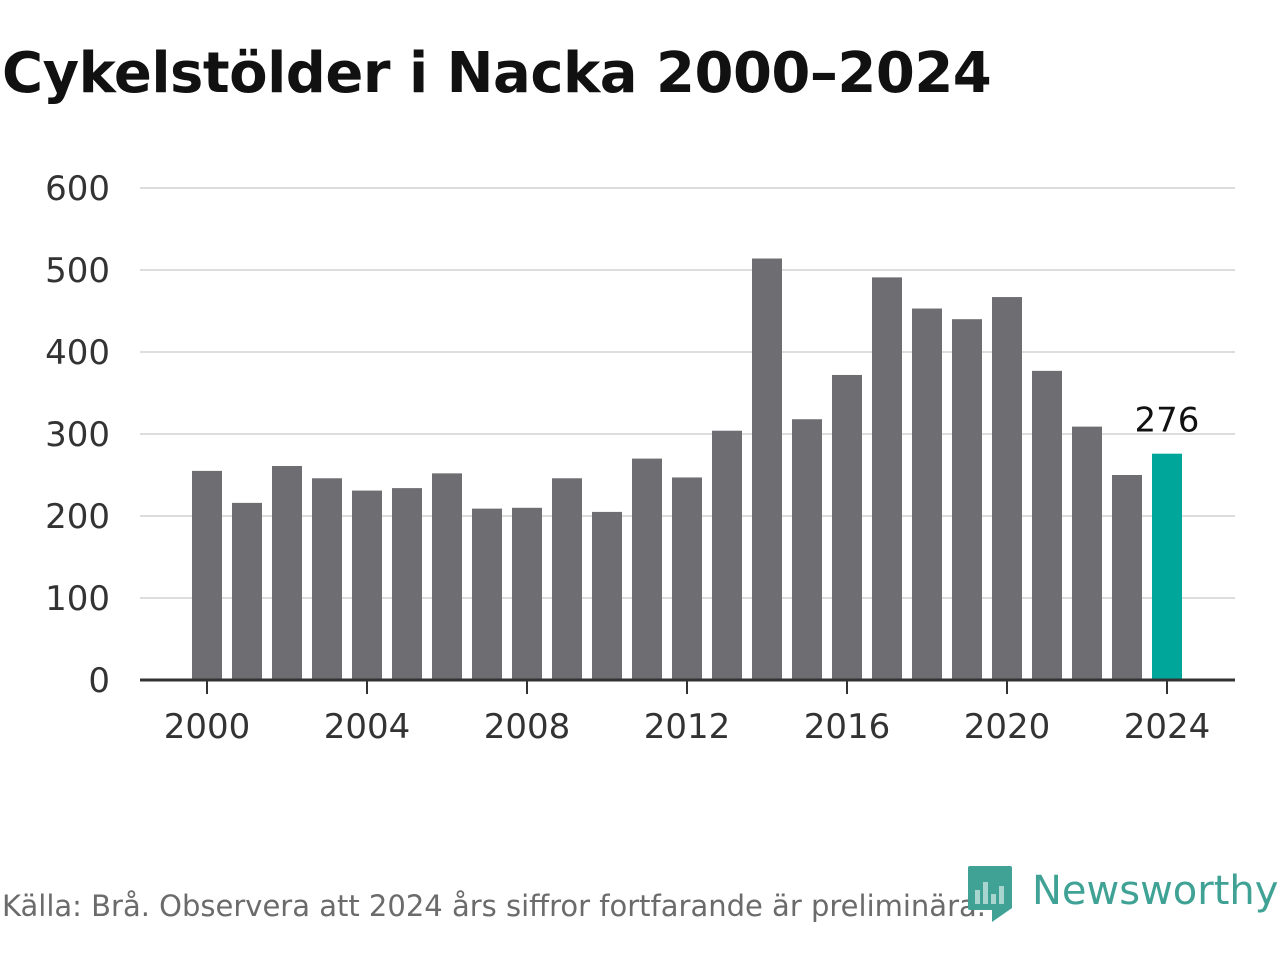  I want to click on x-tick-label: 2008, so click(527, 727).